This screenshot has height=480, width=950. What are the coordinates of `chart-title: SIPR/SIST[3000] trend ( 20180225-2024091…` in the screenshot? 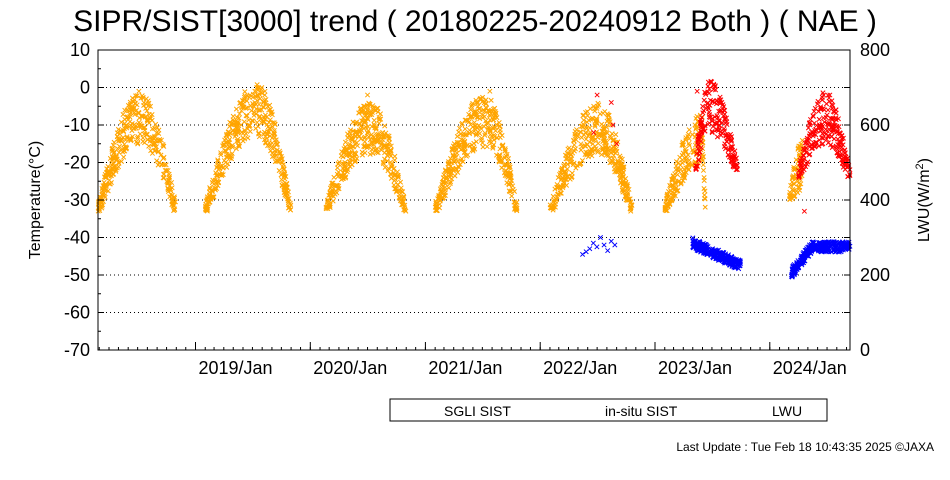 It's located at (475, 21).